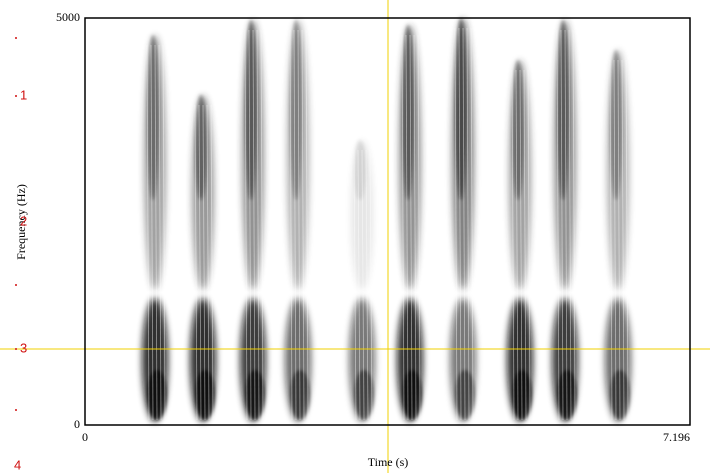 Image resolution: width=710 pixels, height=473 pixels. Describe the element at coordinates (388, 462) in the screenshot. I see `x-axis-title: Time (s)` at that location.